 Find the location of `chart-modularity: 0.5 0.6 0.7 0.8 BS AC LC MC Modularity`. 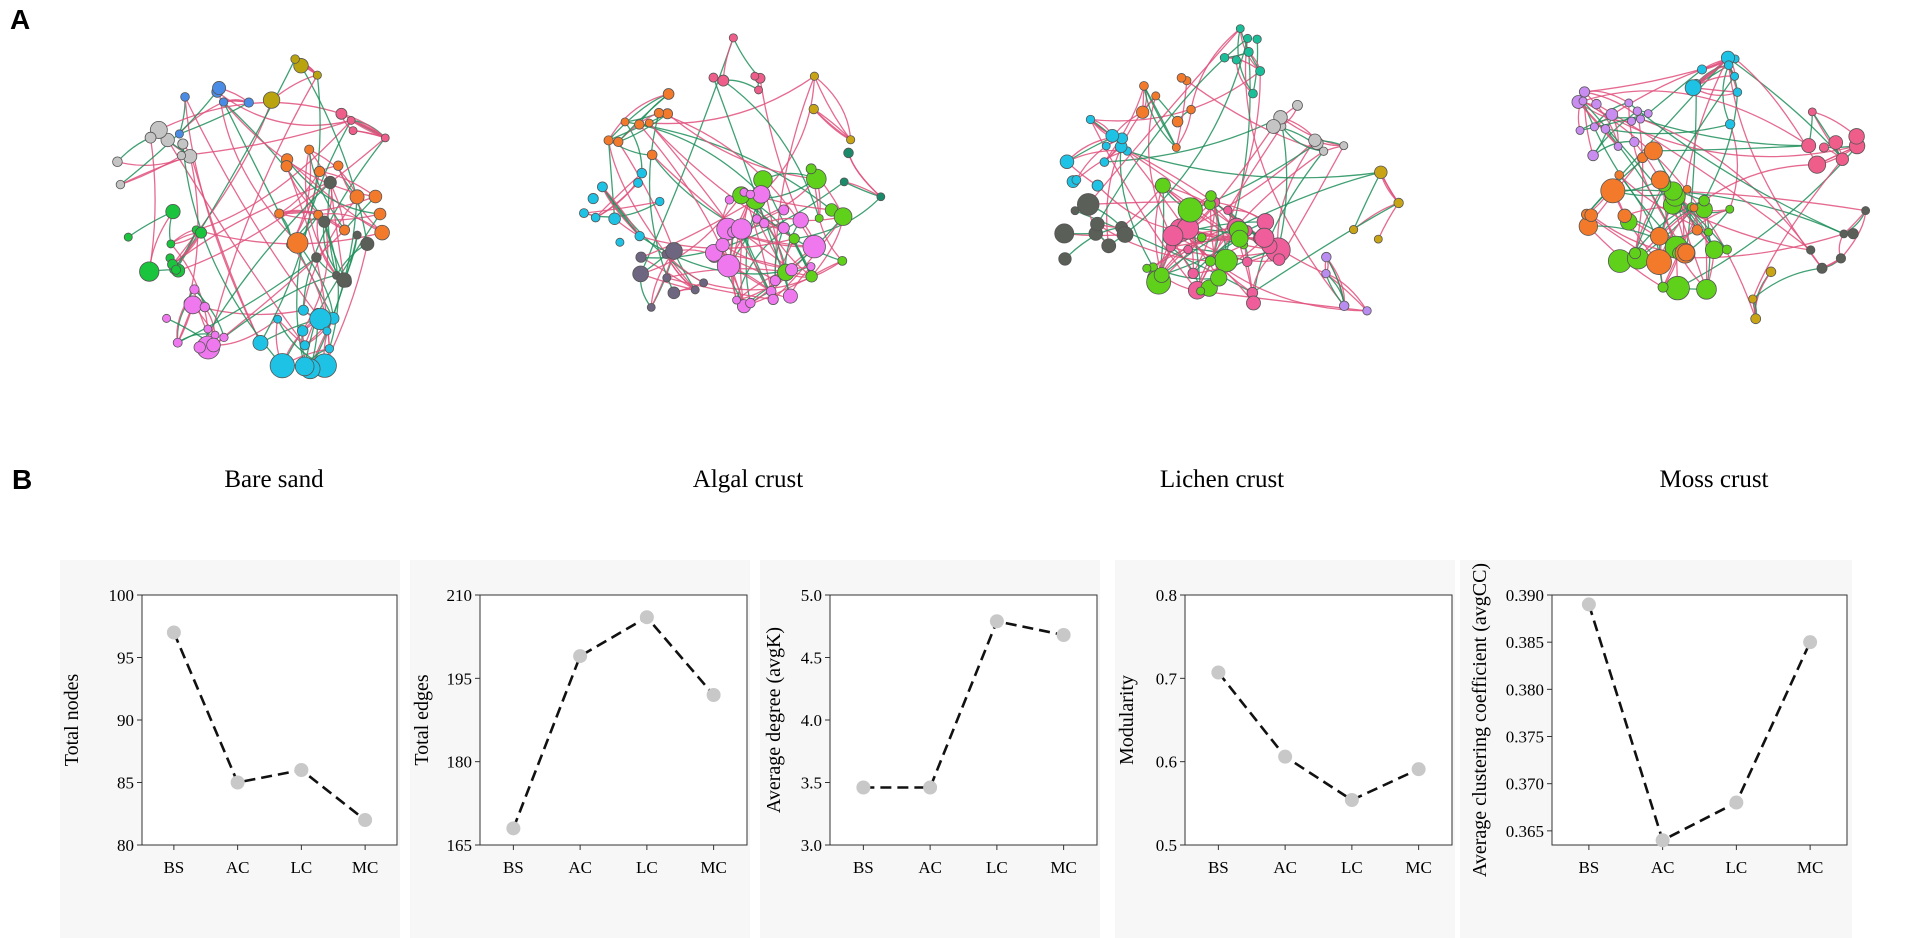

chart-modularity: 0.5 0.6 0.7 0.8 BS AC LC MC Modularity is located at coordinates (1285, 749).